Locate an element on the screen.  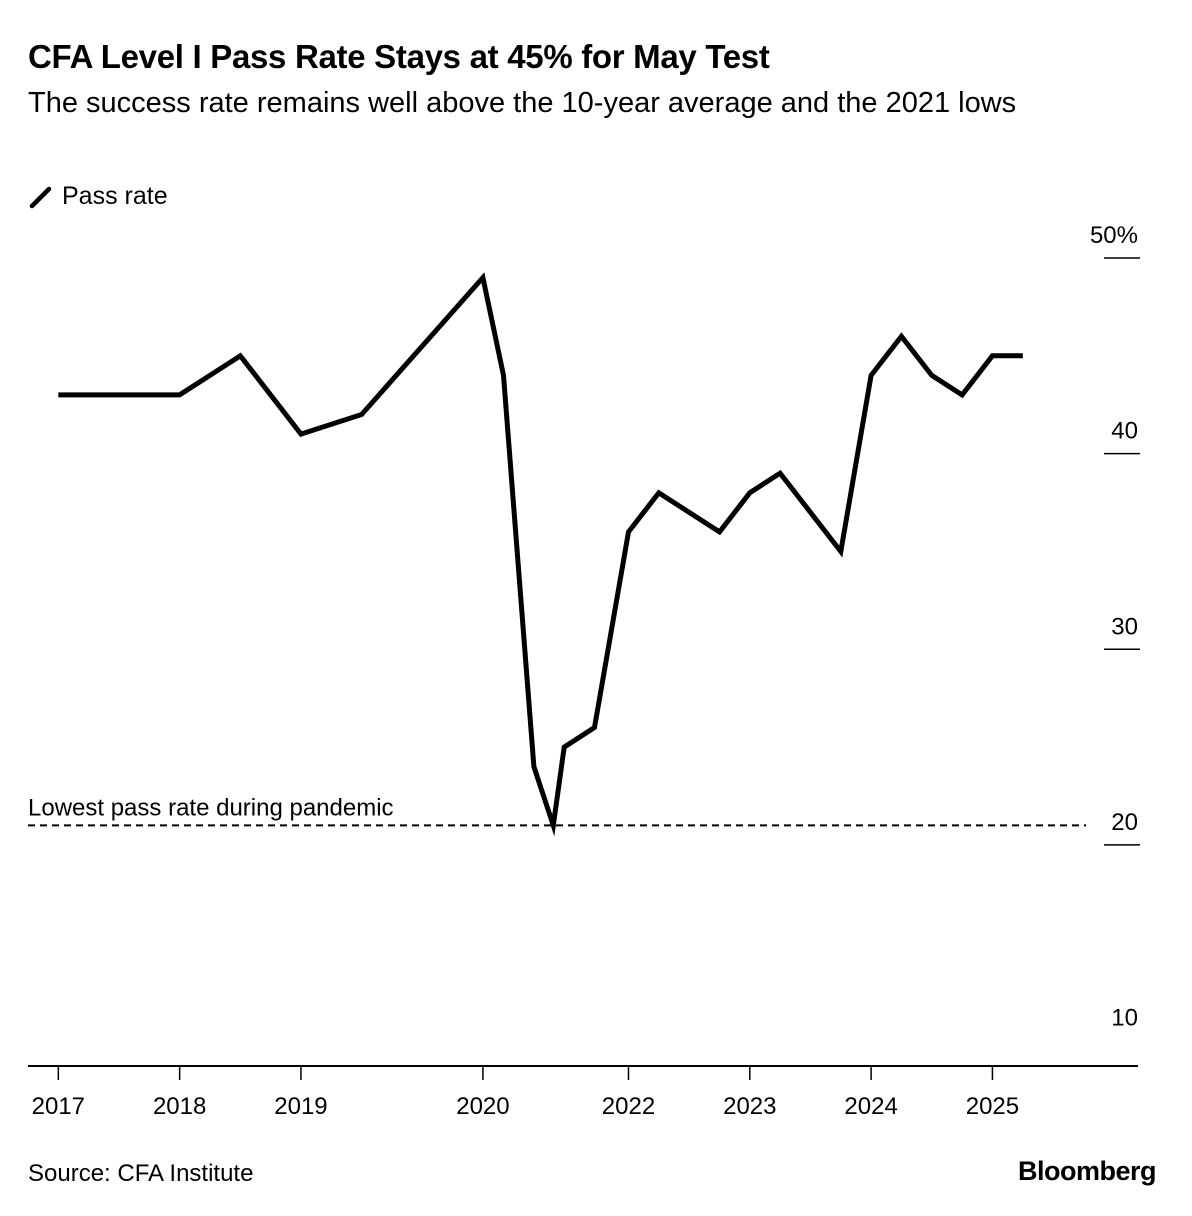
x-tick-label-3: 2020 is located at coordinates (482, 1106).